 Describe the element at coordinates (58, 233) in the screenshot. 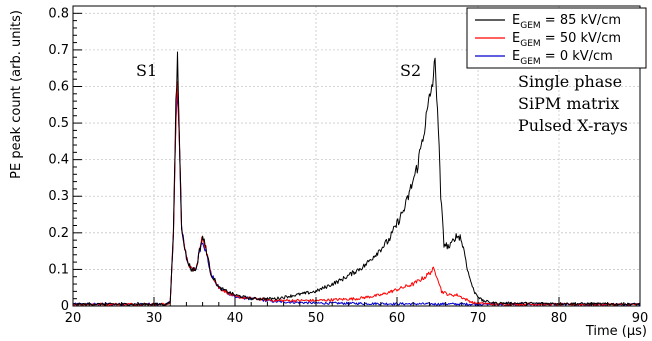

I see `y-tick-label: 0.2` at that location.